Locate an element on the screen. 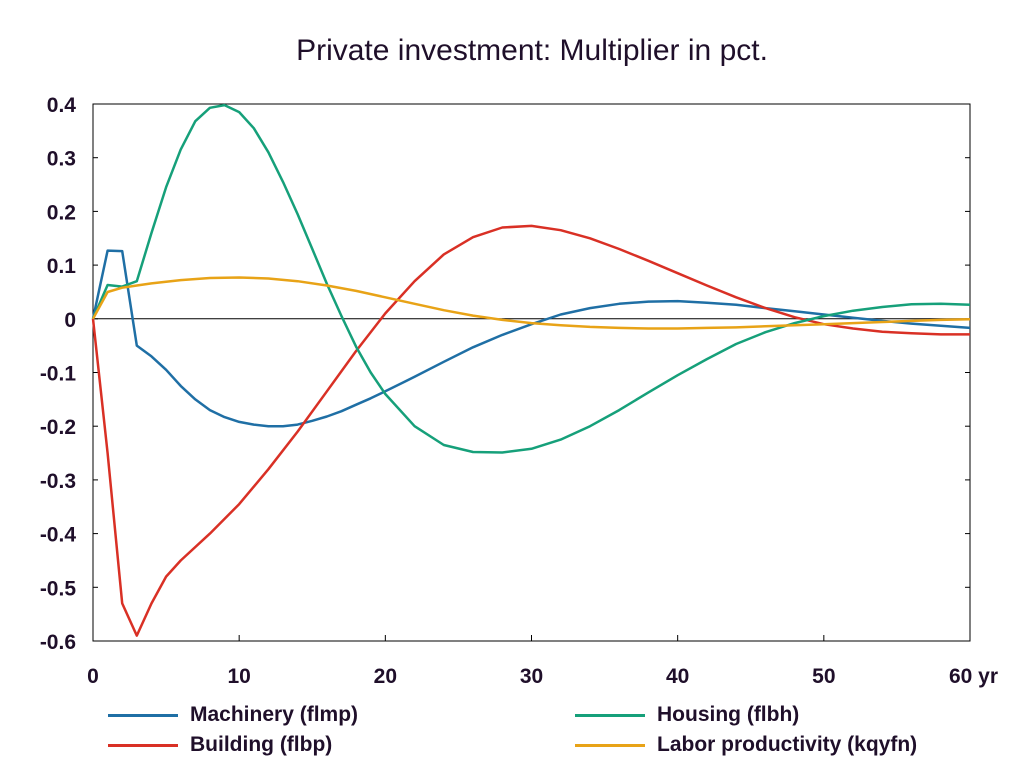 The height and width of the screenshot is (778, 1024). x-tick-label: 40 is located at coordinates (677, 676).